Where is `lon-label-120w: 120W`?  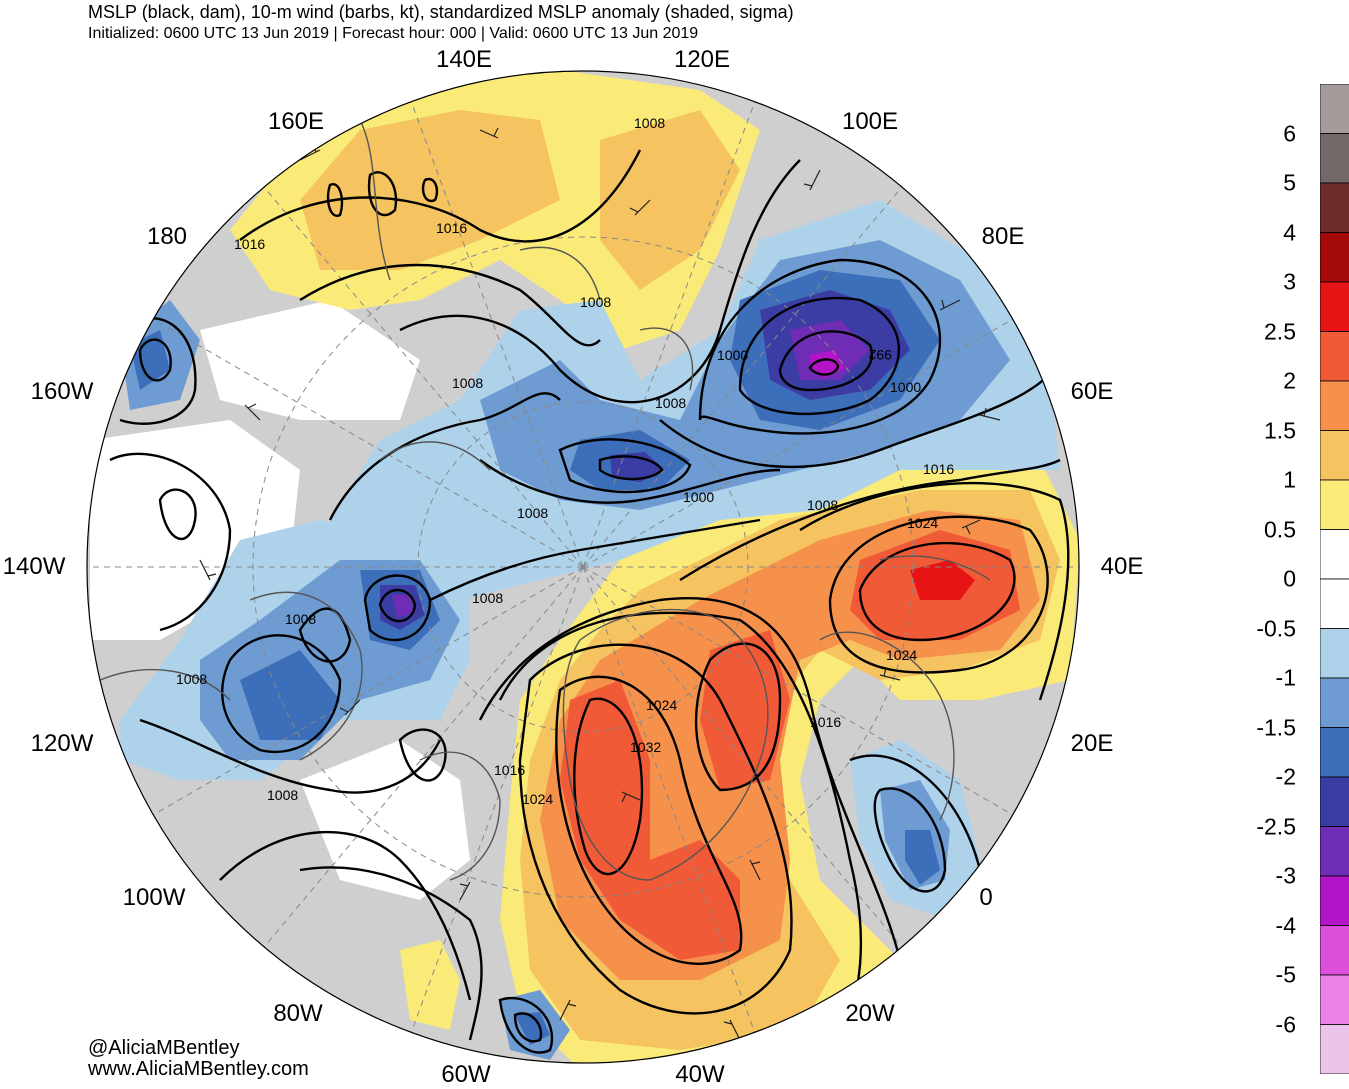 lon-label-120w: 120W is located at coordinates (62, 743).